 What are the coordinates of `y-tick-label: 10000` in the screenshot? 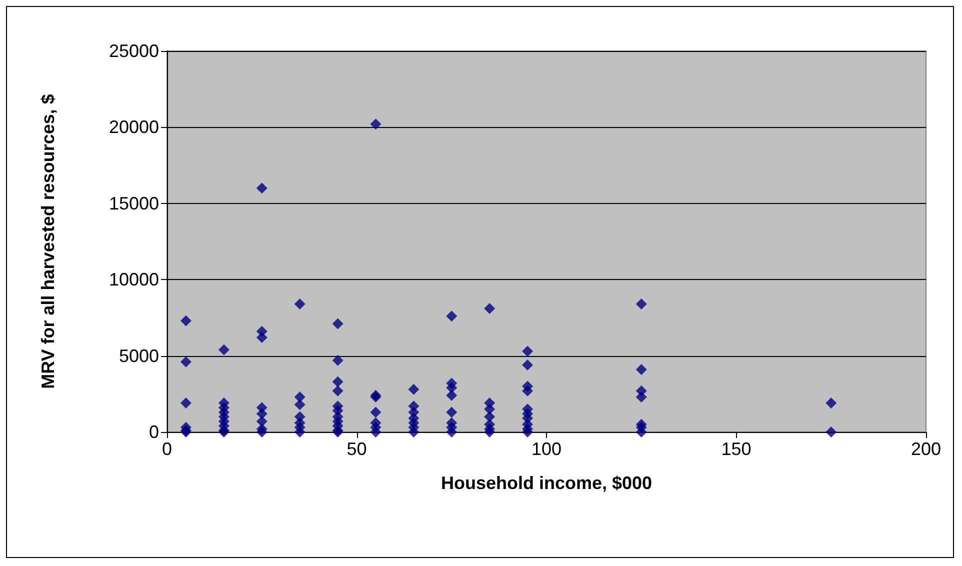 It's located at (133, 280).